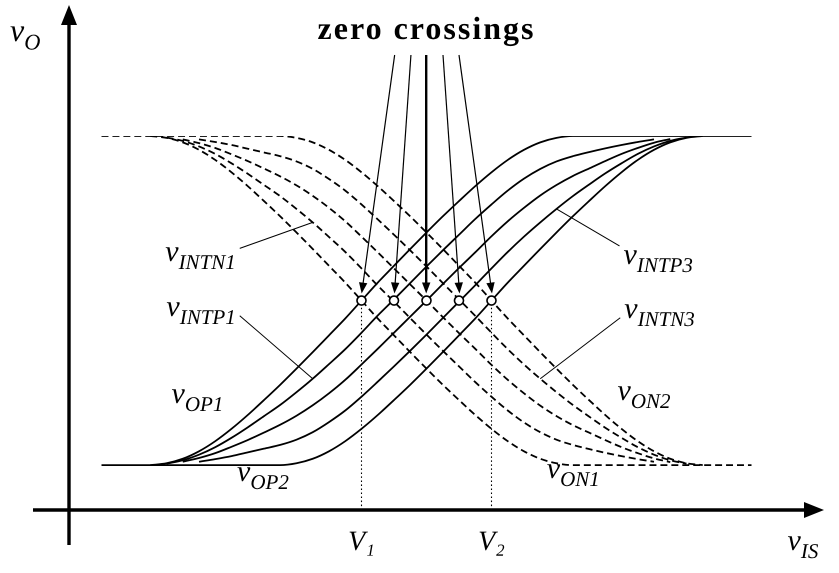 This screenshot has width=839, height=573. I want to click on annotation: v$_{INTP3}$, so click(658, 257).